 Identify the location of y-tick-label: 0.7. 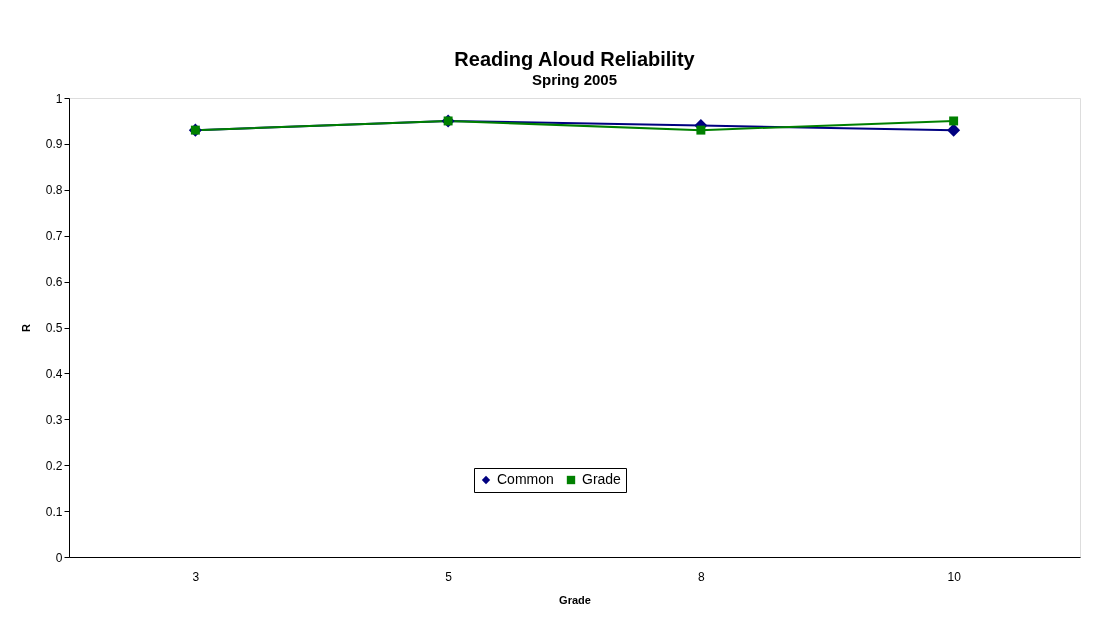
(54, 236).